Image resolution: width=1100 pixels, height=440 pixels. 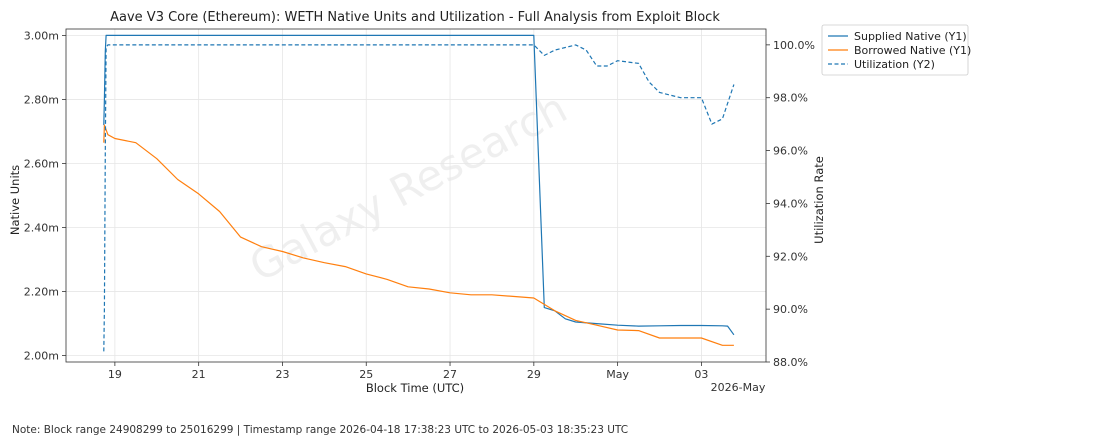 I want to click on y2-tick-label: 100.0%, so click(x=794, y=45).